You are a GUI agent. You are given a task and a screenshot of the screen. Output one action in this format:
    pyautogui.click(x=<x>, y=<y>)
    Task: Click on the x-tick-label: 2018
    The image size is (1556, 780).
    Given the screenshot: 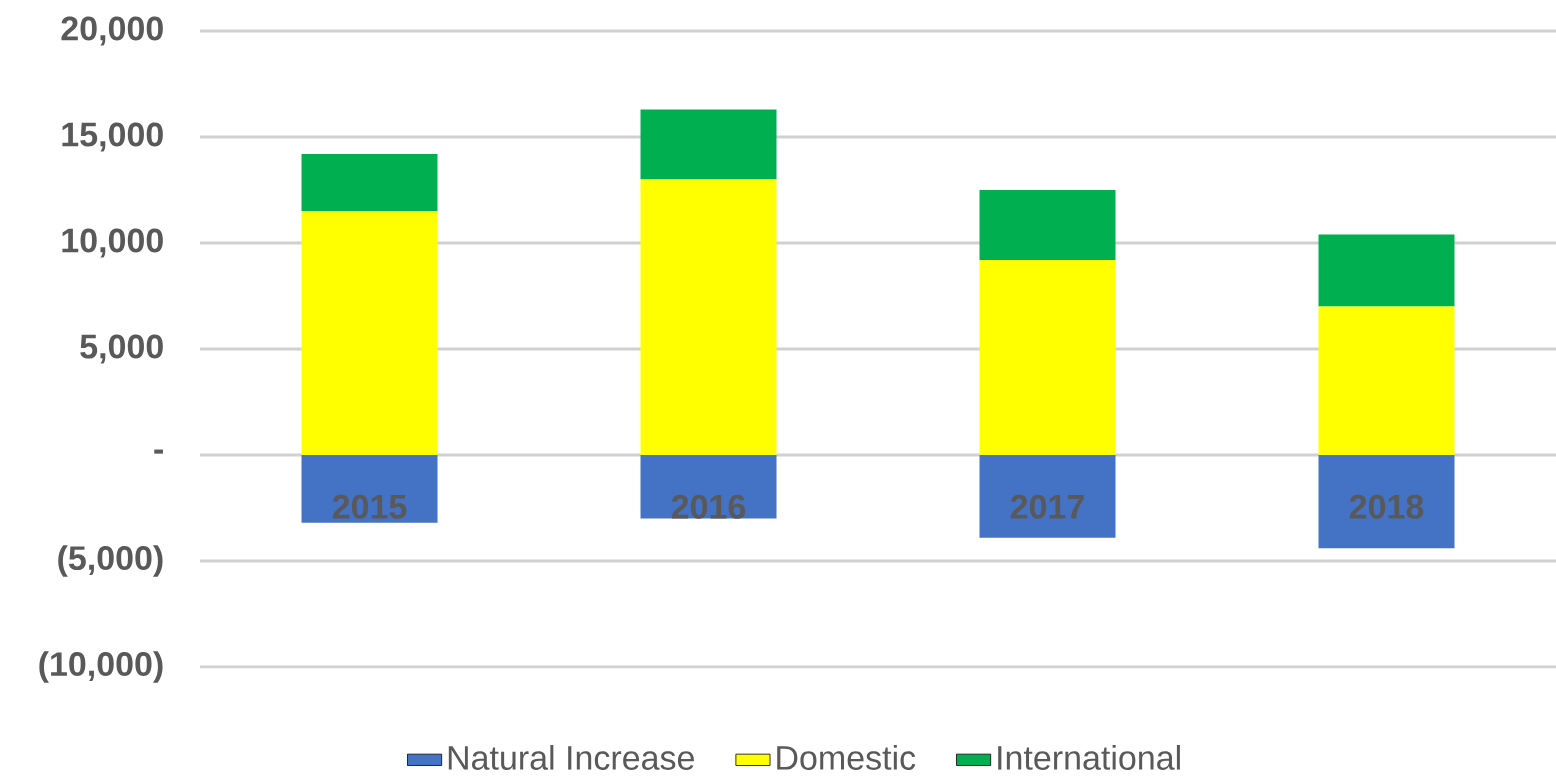 What is the action you would take?
    pyautogui.click(x=1386, y=506)
    